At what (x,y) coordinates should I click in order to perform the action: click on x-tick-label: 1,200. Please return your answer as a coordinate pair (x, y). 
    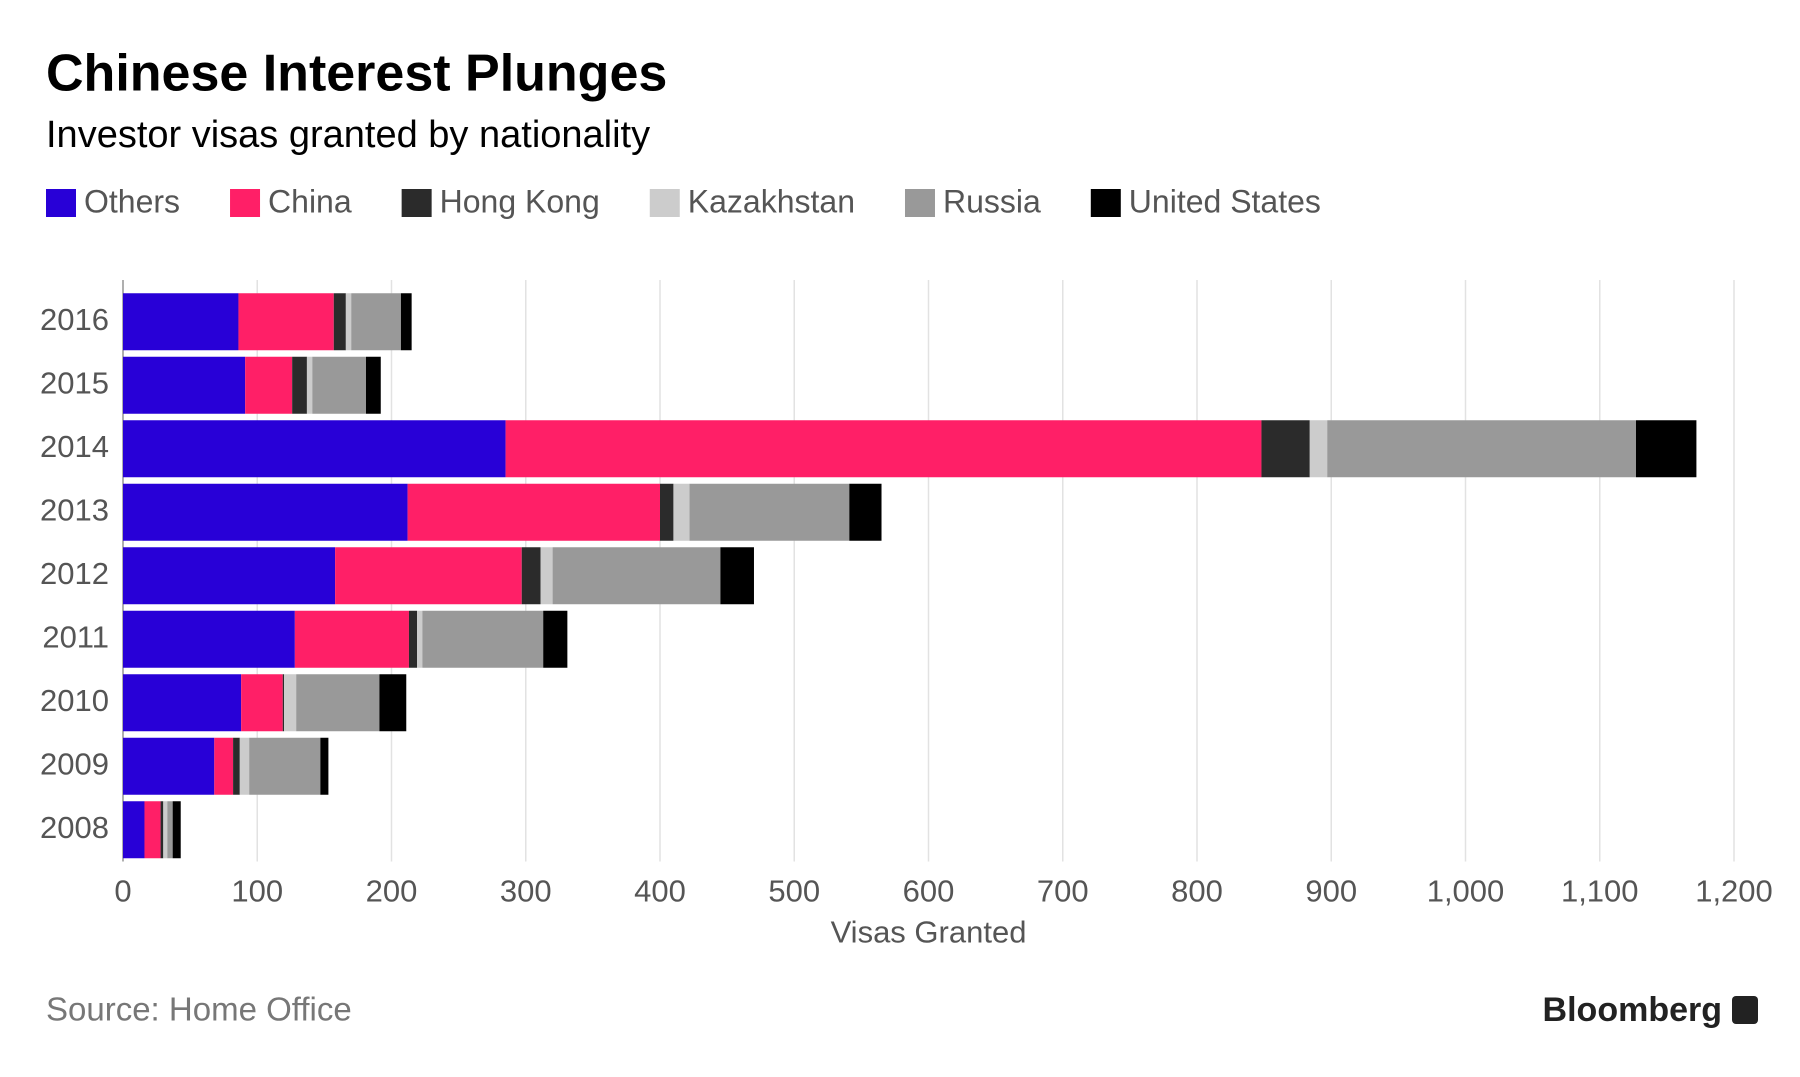
    Looking at the image, I should click on (1734, 891).